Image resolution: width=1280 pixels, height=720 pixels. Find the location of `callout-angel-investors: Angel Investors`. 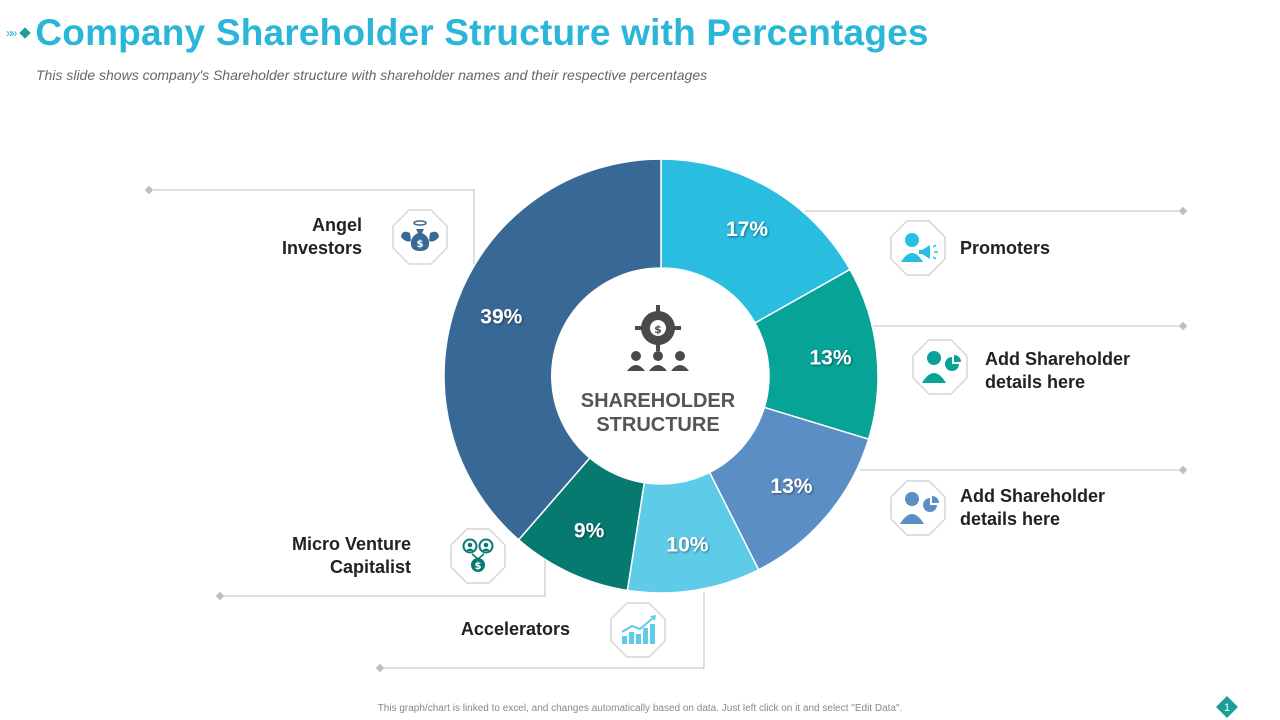

callout-angel-investors: Angel Investors is located at coordinates (291, 237).